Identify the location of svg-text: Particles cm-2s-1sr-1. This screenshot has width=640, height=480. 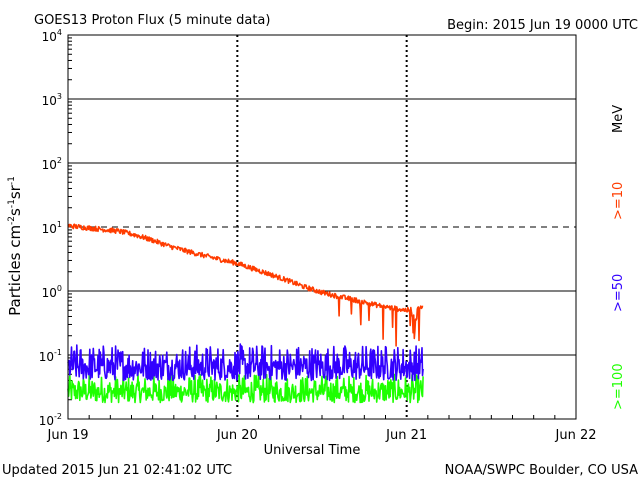
(15, 246).